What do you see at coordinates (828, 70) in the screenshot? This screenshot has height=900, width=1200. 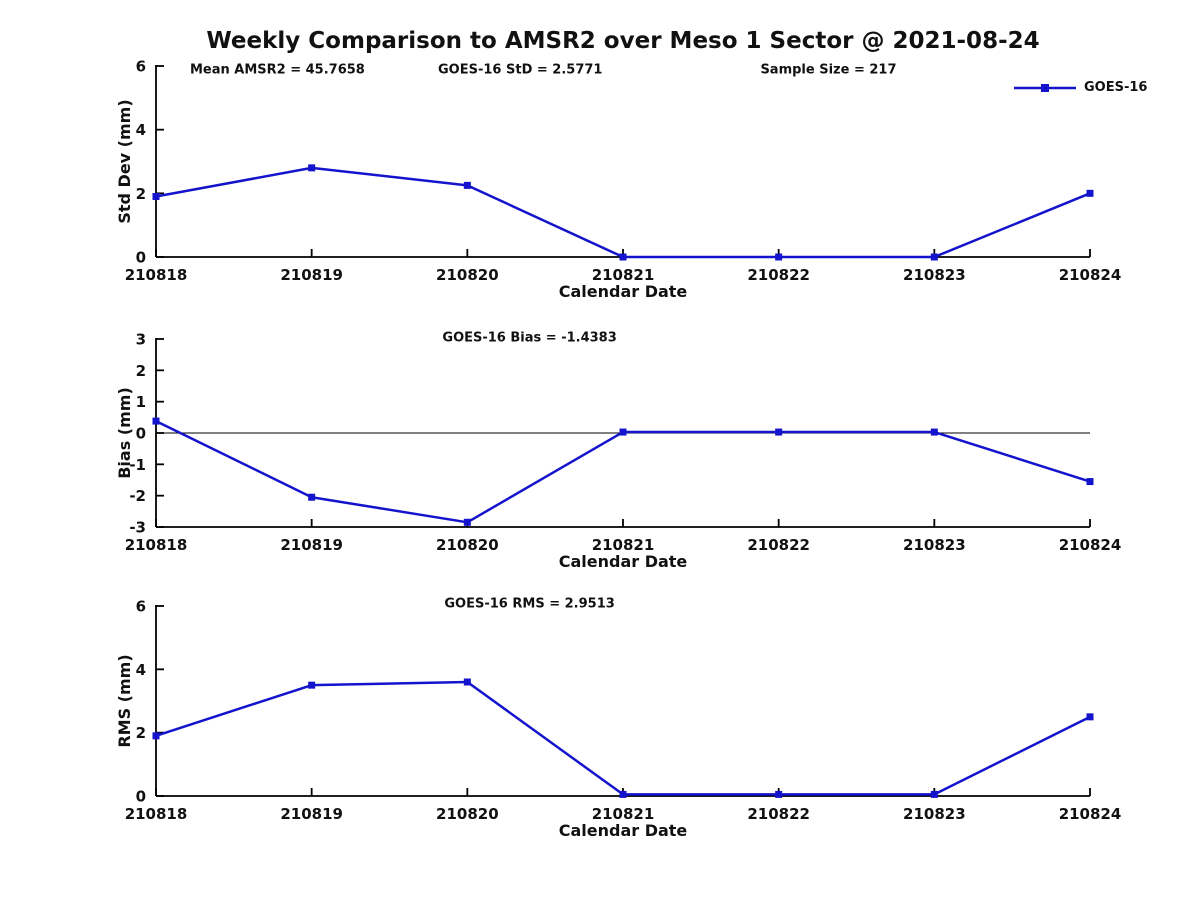 I see `stat-annotation: Sample Size = 217` at bounding box center [828, 70].